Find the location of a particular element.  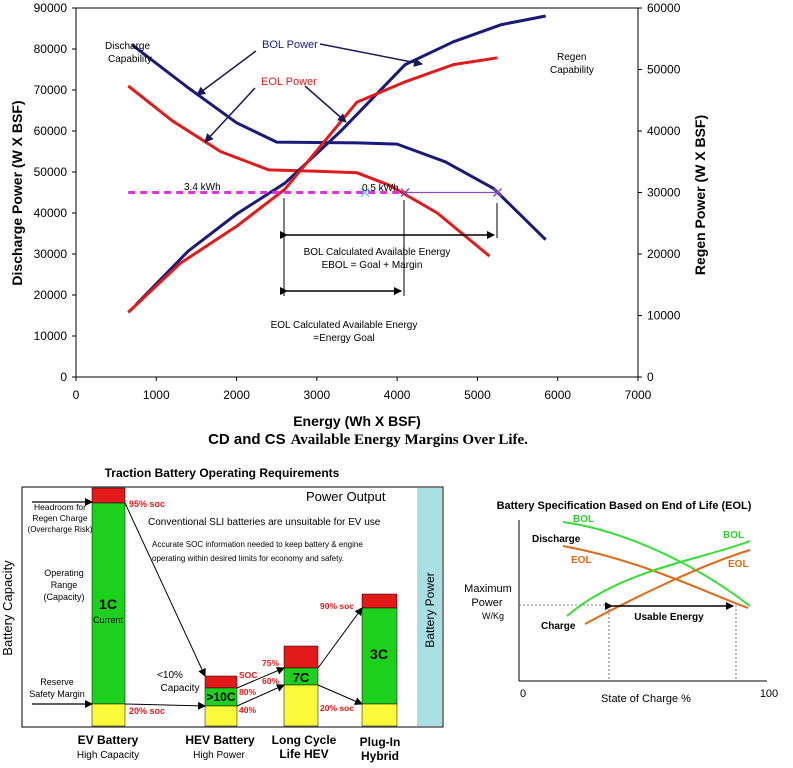

top-y2-tick-label: 50000 is located at coordinates (664, 70).